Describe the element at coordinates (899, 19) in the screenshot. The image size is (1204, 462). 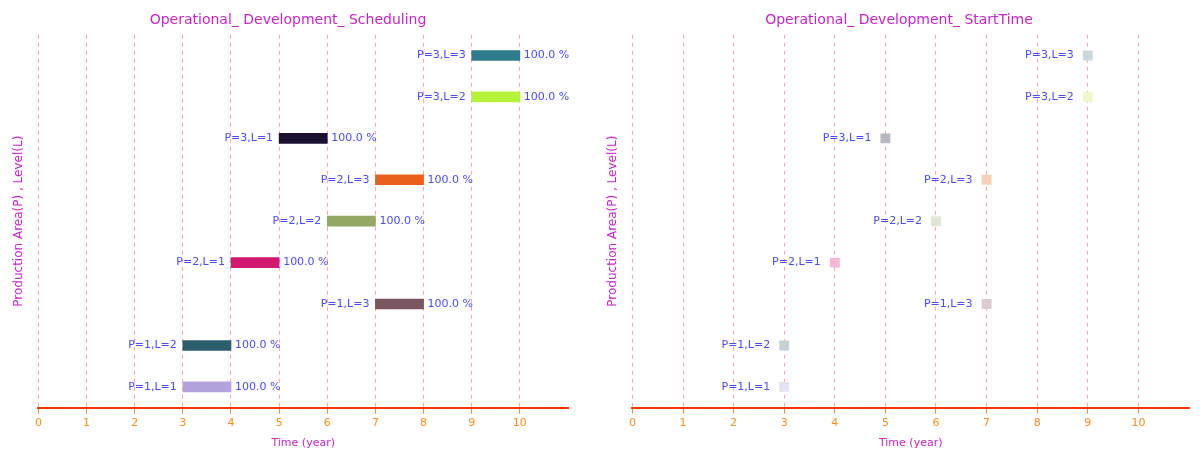
I see `chart-title: Operational_ Development_ StartTime` at that location.